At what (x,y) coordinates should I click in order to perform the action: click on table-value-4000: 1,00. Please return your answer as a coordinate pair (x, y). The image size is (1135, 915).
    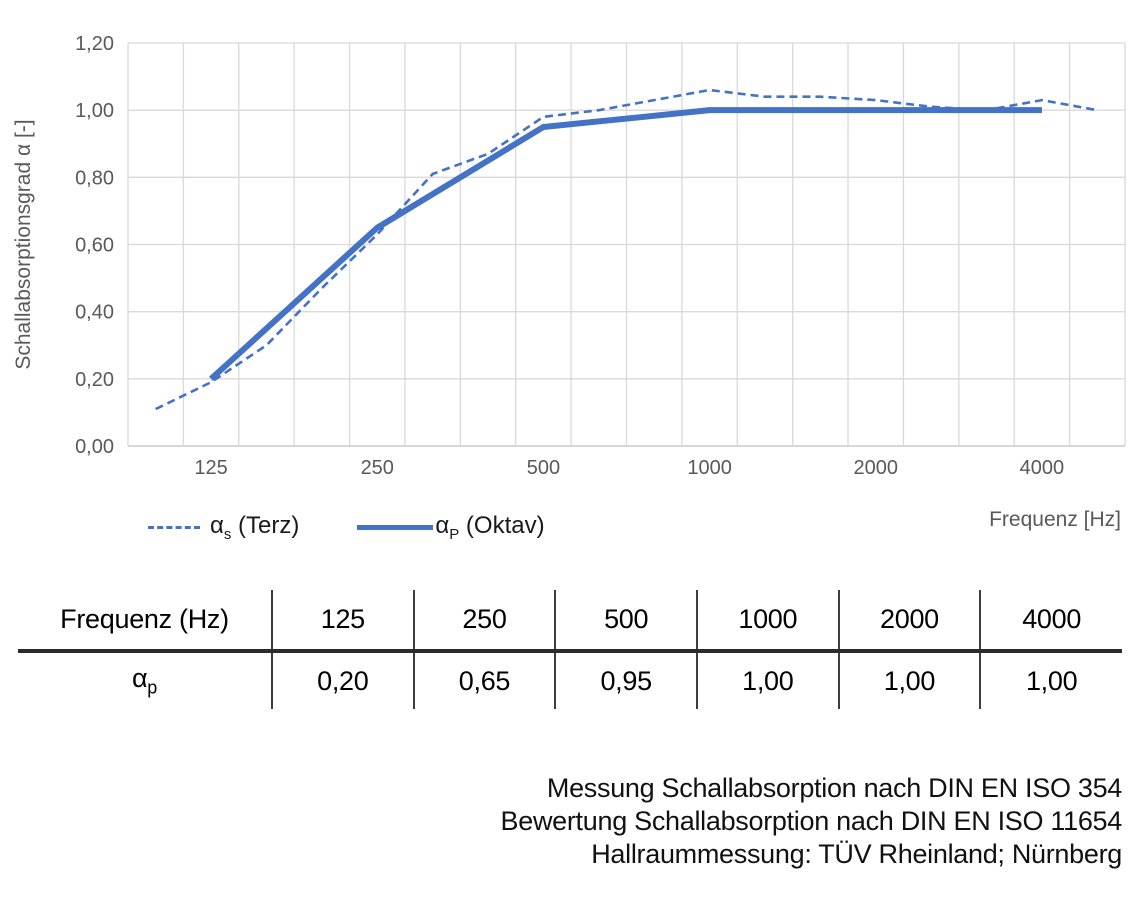
    Looking at the image, I should click on (1050, 680).